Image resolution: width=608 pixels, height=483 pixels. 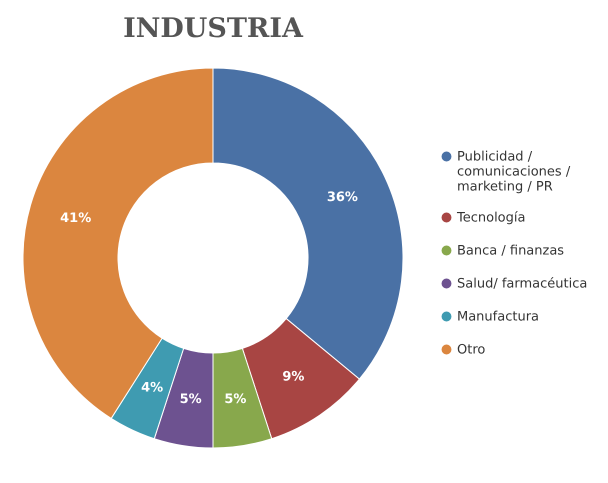 What do you see at coordinates (491, 218) in the screenshot?
I see `legend-label: Tecnología` at bounding box center [491, 218].